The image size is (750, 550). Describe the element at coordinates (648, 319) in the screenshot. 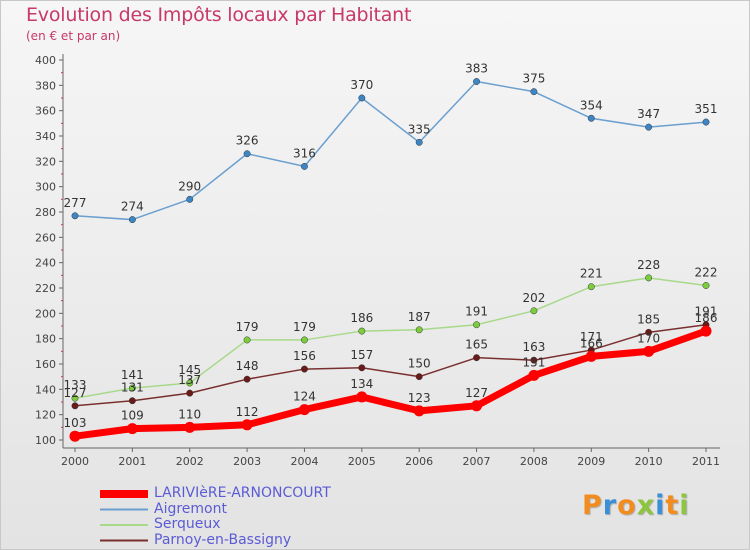

I see `data-label: 185` at that location.